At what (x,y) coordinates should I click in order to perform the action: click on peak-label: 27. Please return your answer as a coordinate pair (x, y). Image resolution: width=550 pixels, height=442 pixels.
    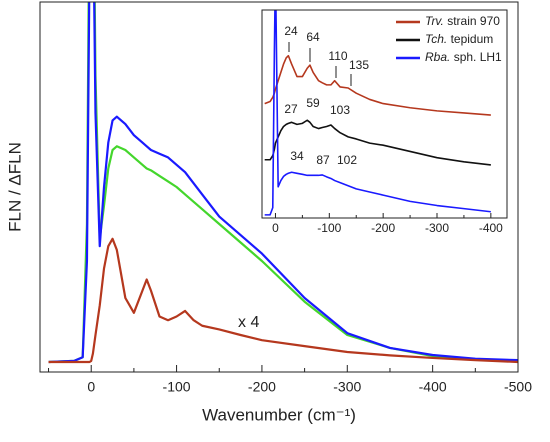
    Looking at the image, I should click on (291, 109).